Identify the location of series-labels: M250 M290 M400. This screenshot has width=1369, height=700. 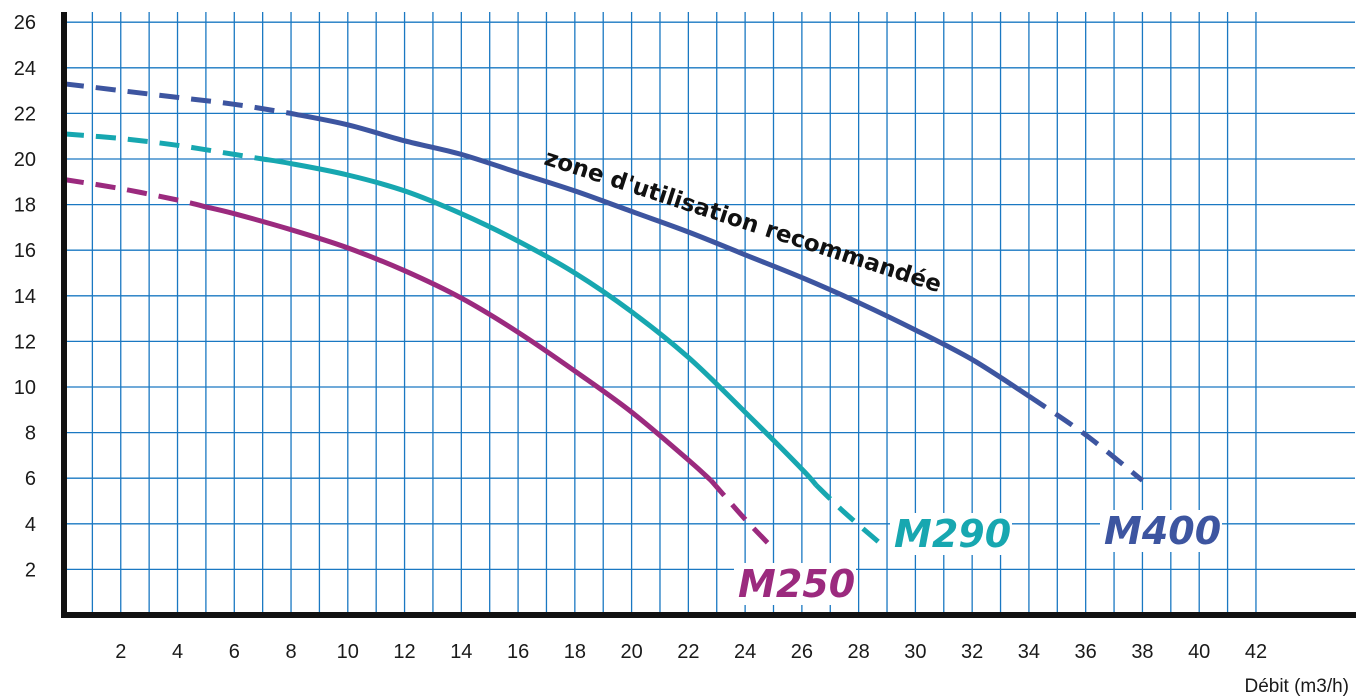
(978, 557).